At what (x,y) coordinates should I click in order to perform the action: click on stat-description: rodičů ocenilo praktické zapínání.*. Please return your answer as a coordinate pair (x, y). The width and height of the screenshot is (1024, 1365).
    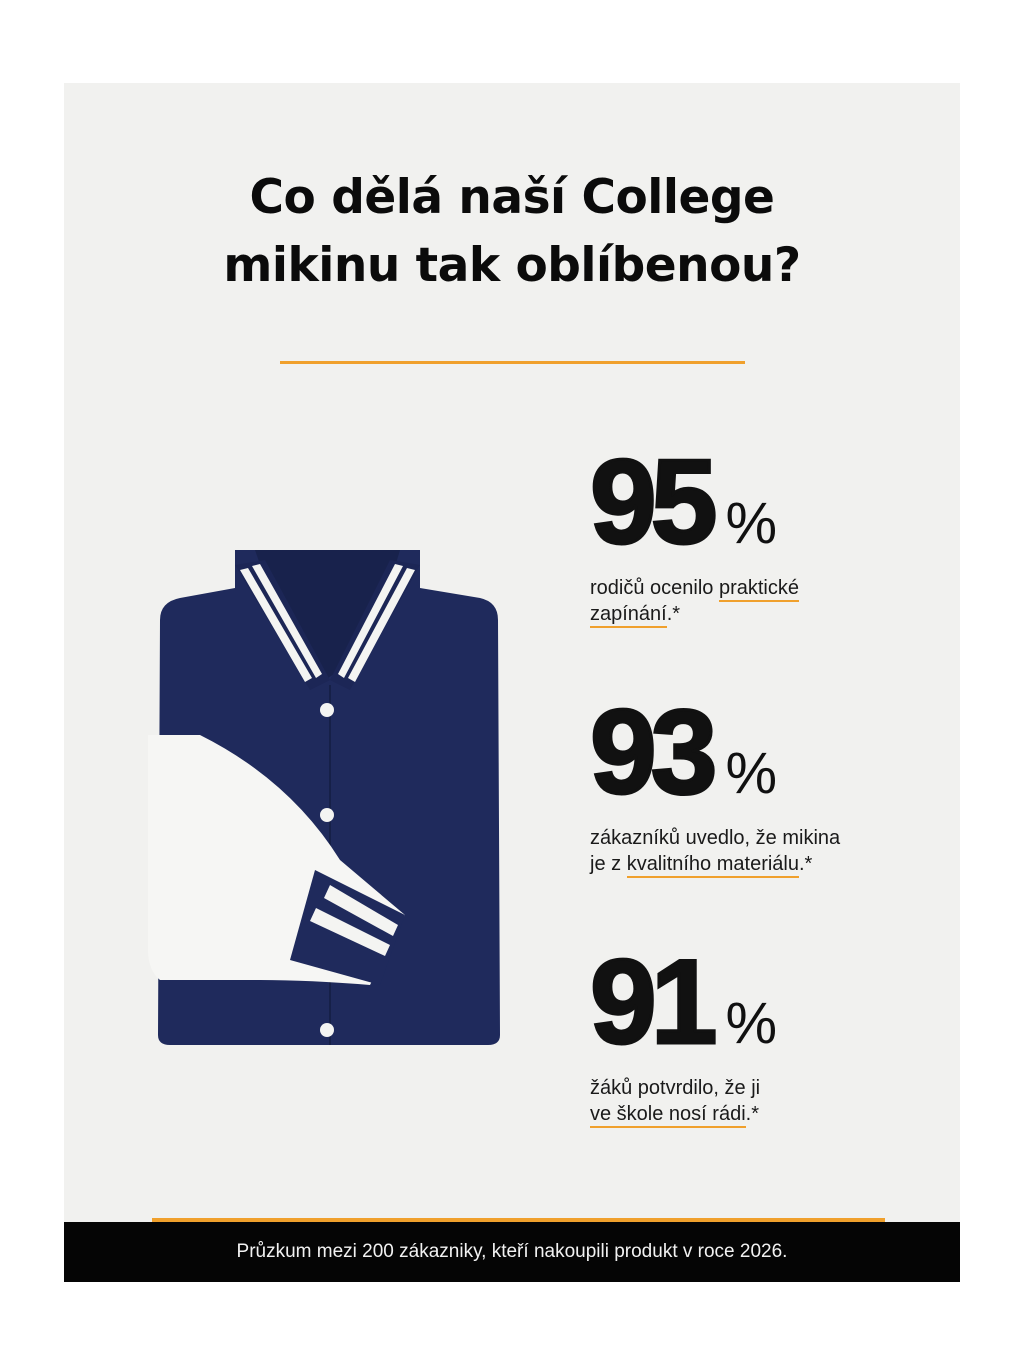
    Looking at the image, I should click on (694, 601).